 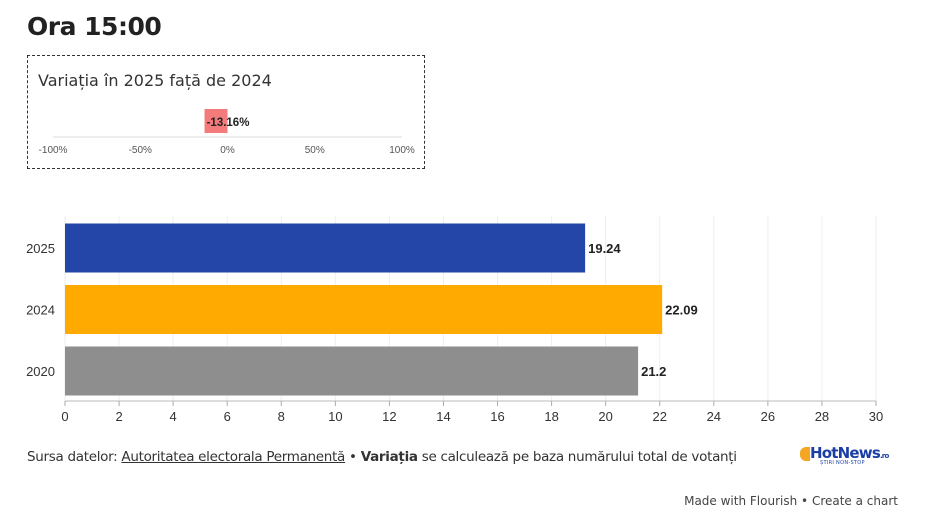 I want to click on variation-chart: -100% -50% 0% 50% 100% -13.16%, so click(x=227, y=132).